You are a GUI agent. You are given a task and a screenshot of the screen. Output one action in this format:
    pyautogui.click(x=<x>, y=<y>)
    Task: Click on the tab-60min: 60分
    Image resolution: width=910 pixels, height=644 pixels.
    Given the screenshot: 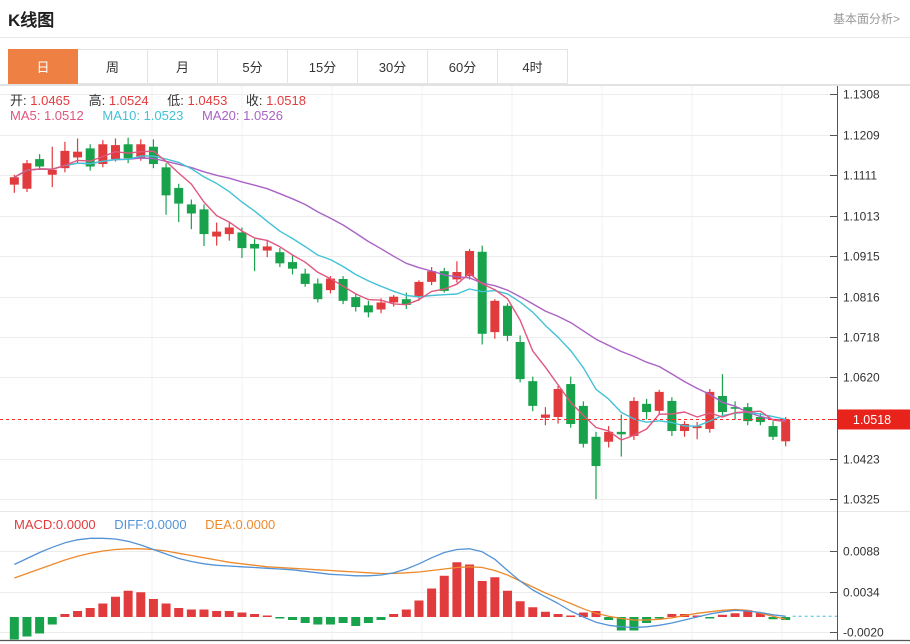 What is the action you would take?
    pyautogui.click(x=463, y=66)
    